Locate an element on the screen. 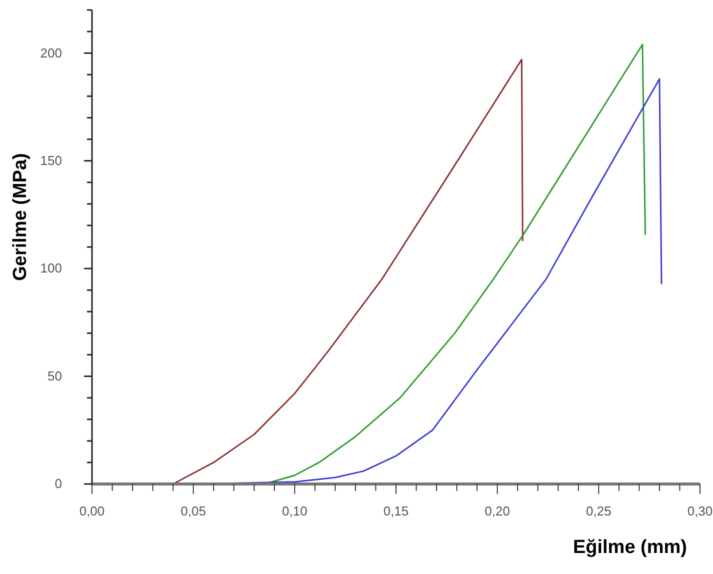  y-tick-label: 150 is located at coordinates (51, 160).